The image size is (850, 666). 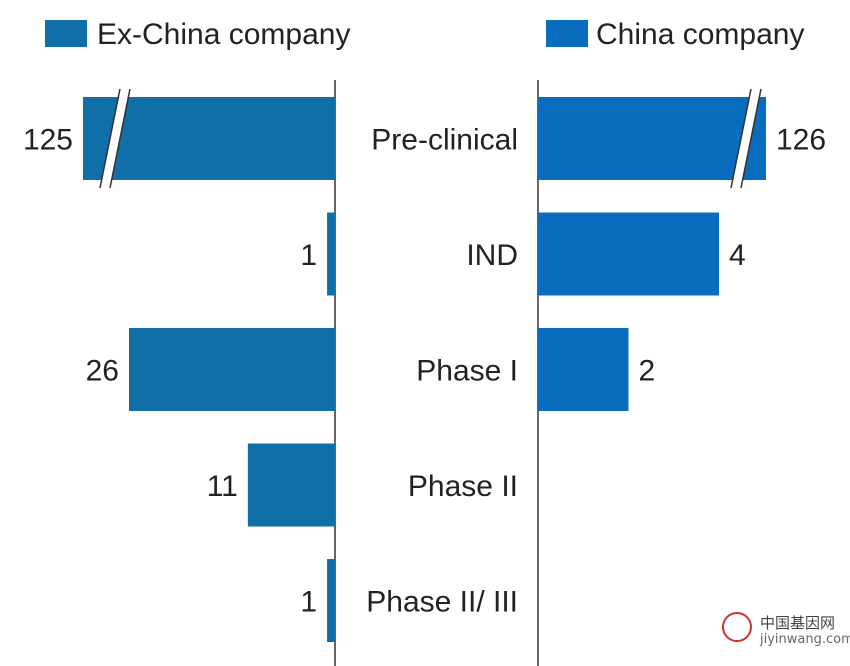 What do you see at coordinates (66, 33) in the screenshot?
I see `legend-swatch-ex-china` at bounding box center [66, 33].